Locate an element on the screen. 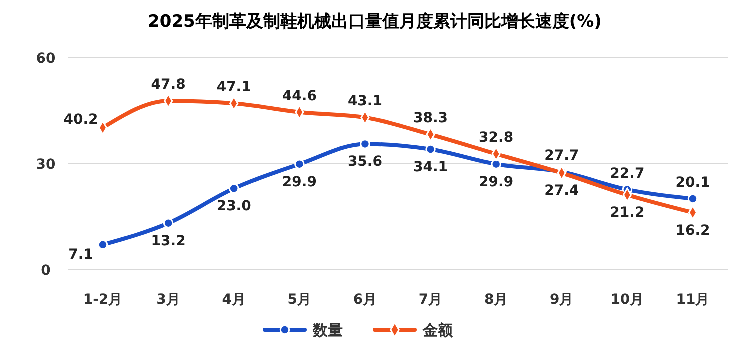 The image size is (750, 348). legend-label: 金额 is located at coordinates (438, 330).